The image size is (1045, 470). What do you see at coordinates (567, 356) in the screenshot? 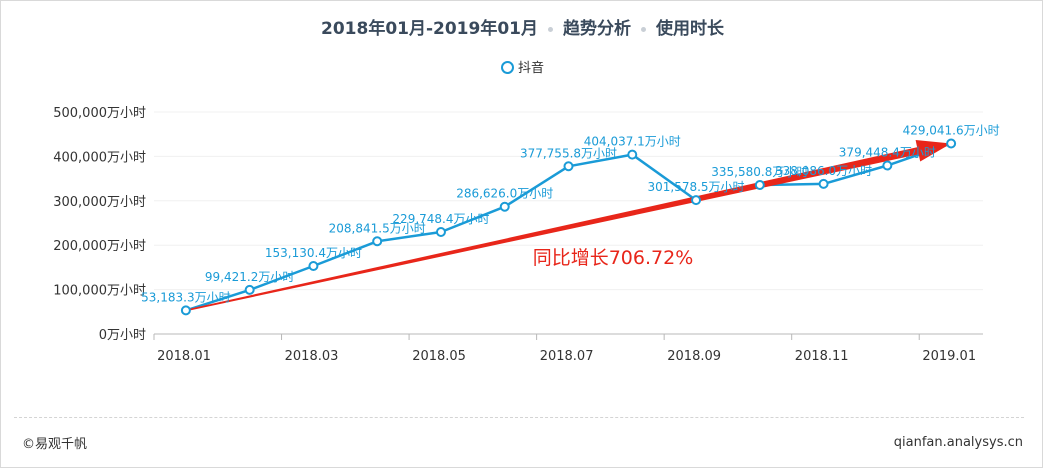
I see `x-tick-label: 2018.07` at bounding box center [567, 356].